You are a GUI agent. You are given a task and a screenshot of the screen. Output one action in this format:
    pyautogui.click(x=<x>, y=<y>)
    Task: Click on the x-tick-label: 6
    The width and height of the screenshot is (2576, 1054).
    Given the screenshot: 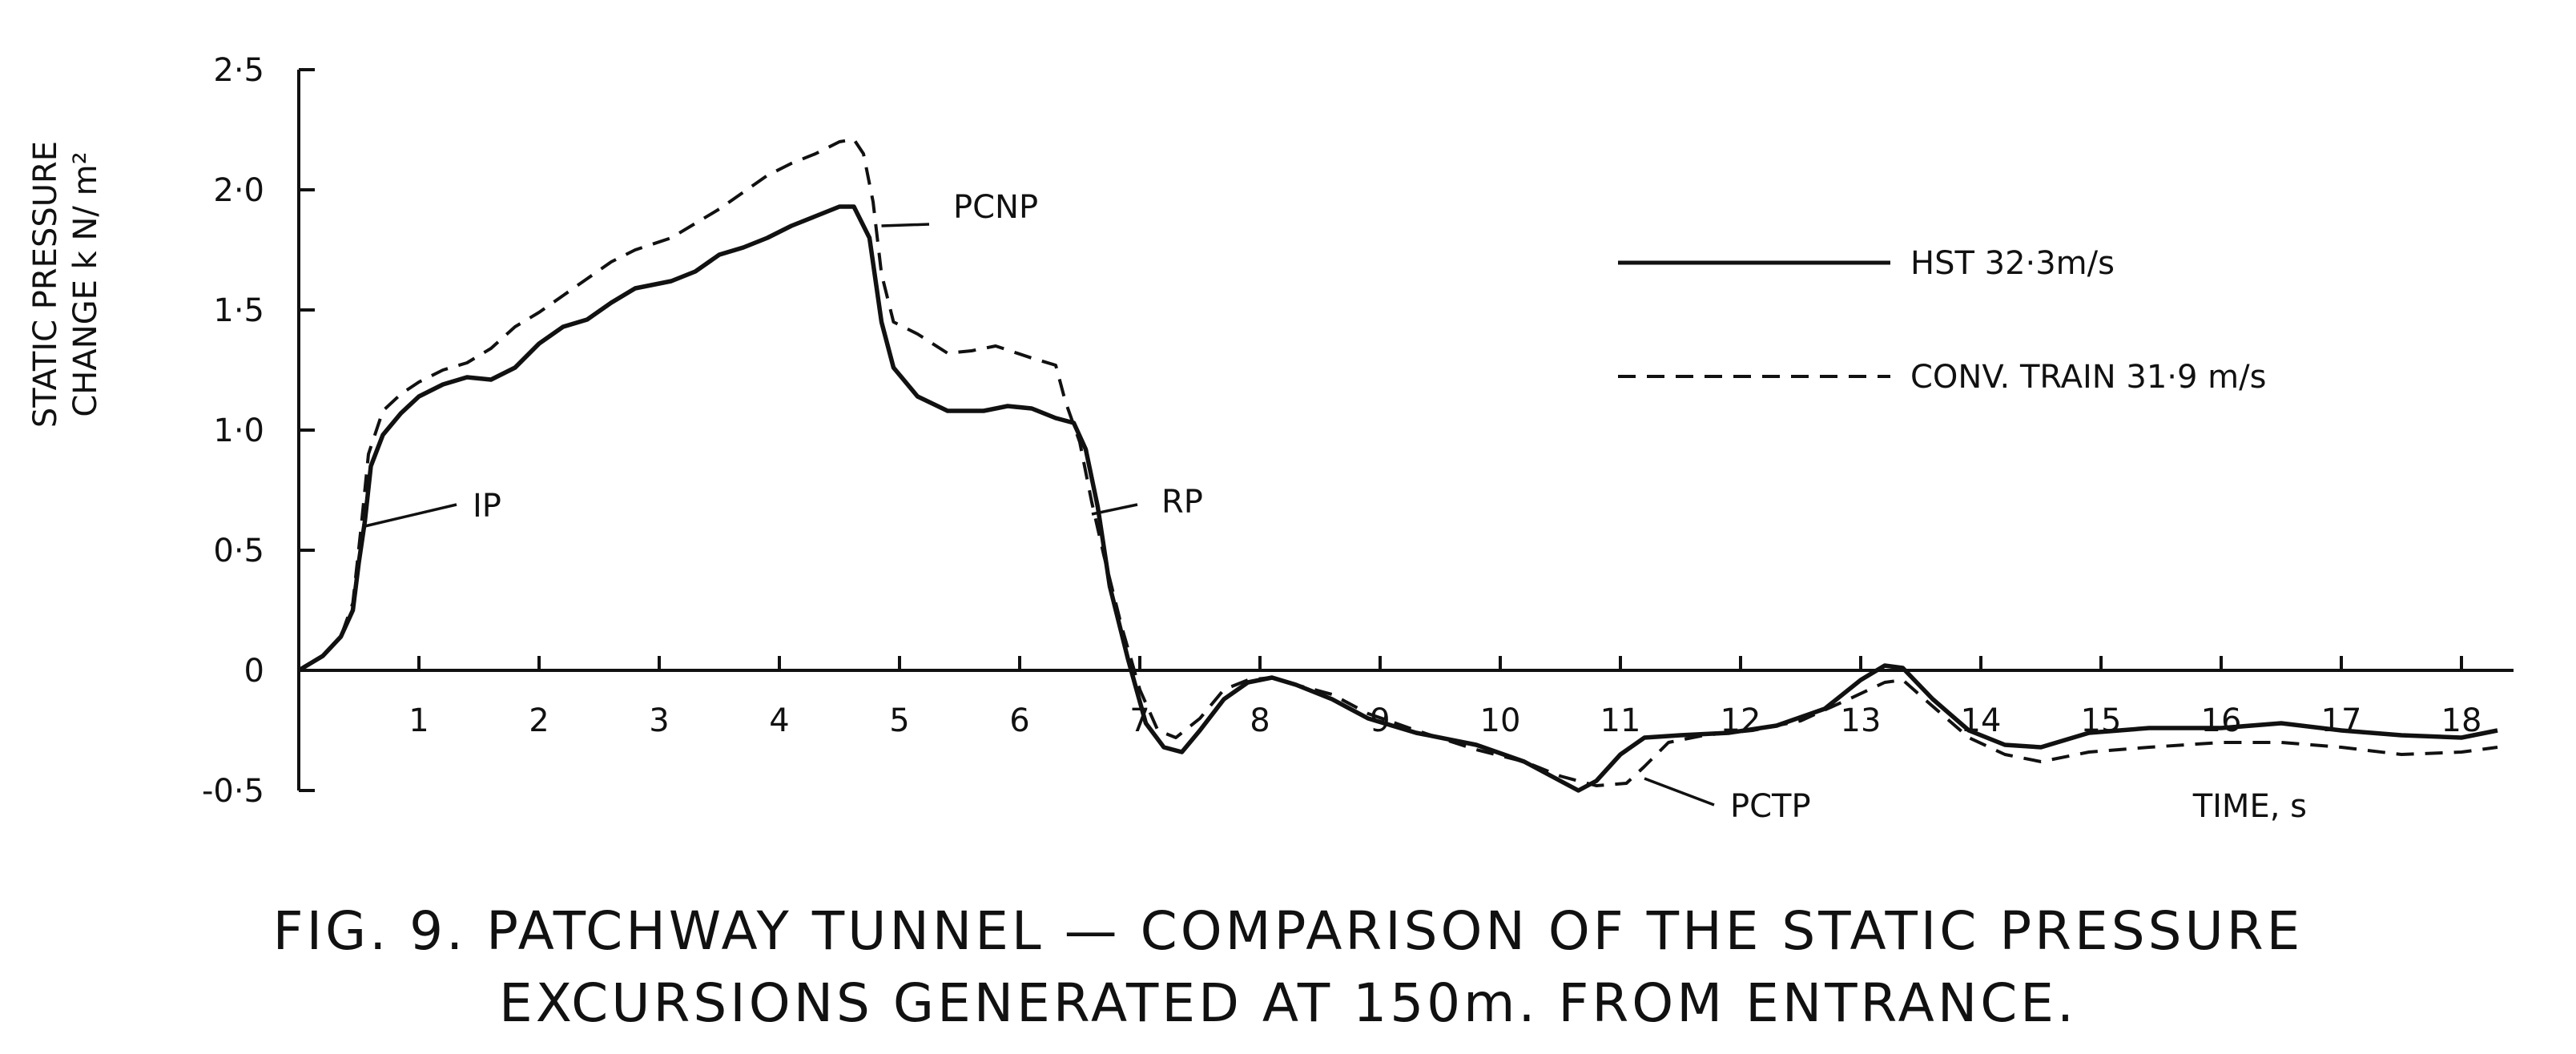 What is the action you would take?
    pyautogui.click(x=1019, y=720)
    